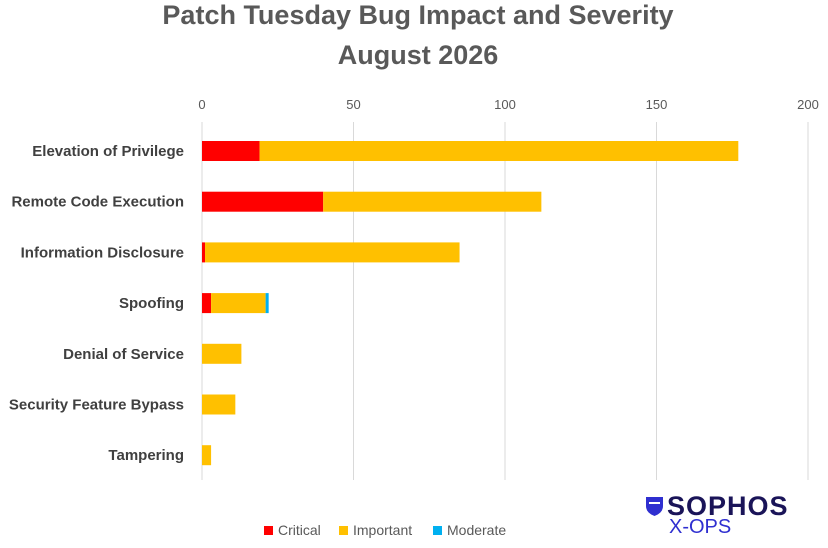  What do you see at coordinates (700, 527) in the screenshot?
I see `brand-sub: X-OPS` at bounding box center [700, 527].